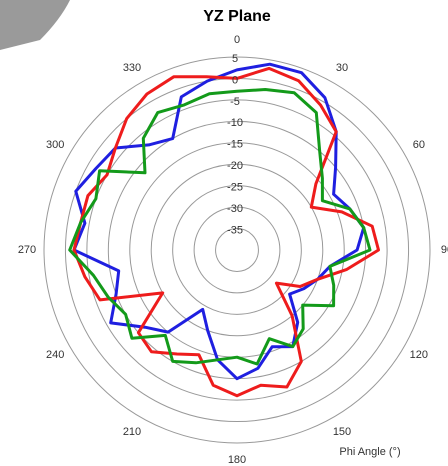 The image size is (448, 466). What do you see at coordinates (235, 209) in the screenshot?
I see `r-tick-label: -30` at bounding box center [235, 209].